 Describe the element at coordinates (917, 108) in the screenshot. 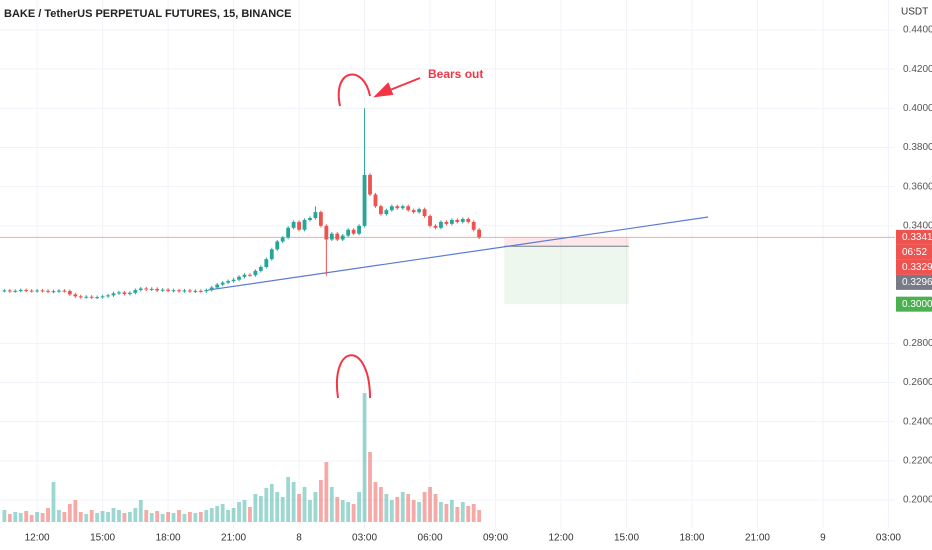

I see `y-tick-label: 0.4000` at that location.